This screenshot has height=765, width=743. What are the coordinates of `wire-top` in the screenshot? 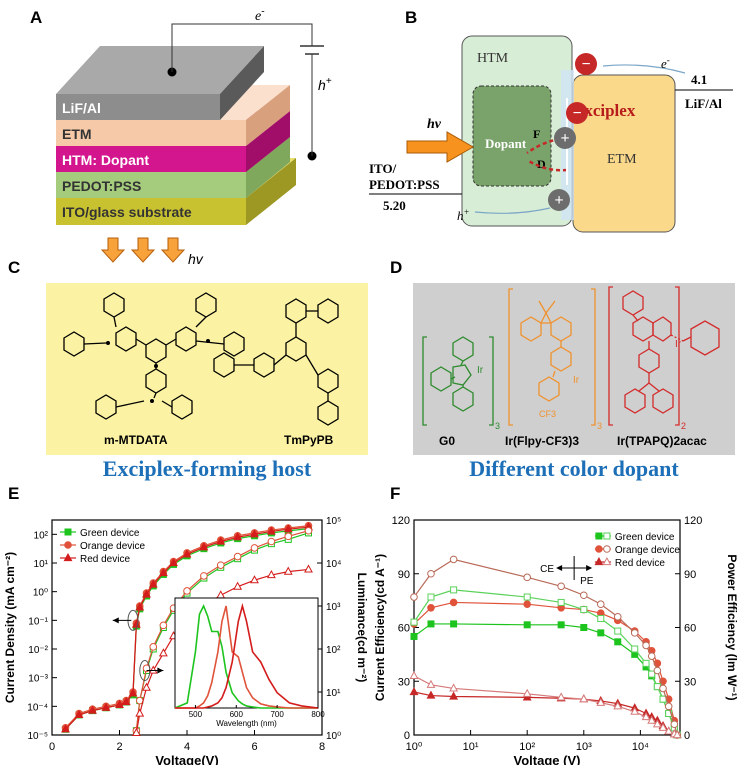 It's located at (242, 47).